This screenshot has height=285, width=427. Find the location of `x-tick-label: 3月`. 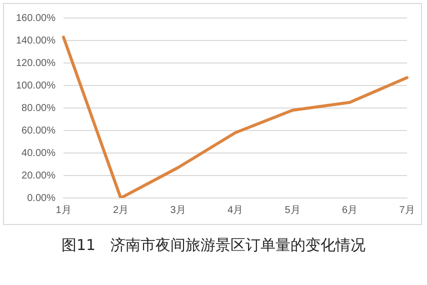

x-tick-label: 3月 is located at coordinates (178, 210).